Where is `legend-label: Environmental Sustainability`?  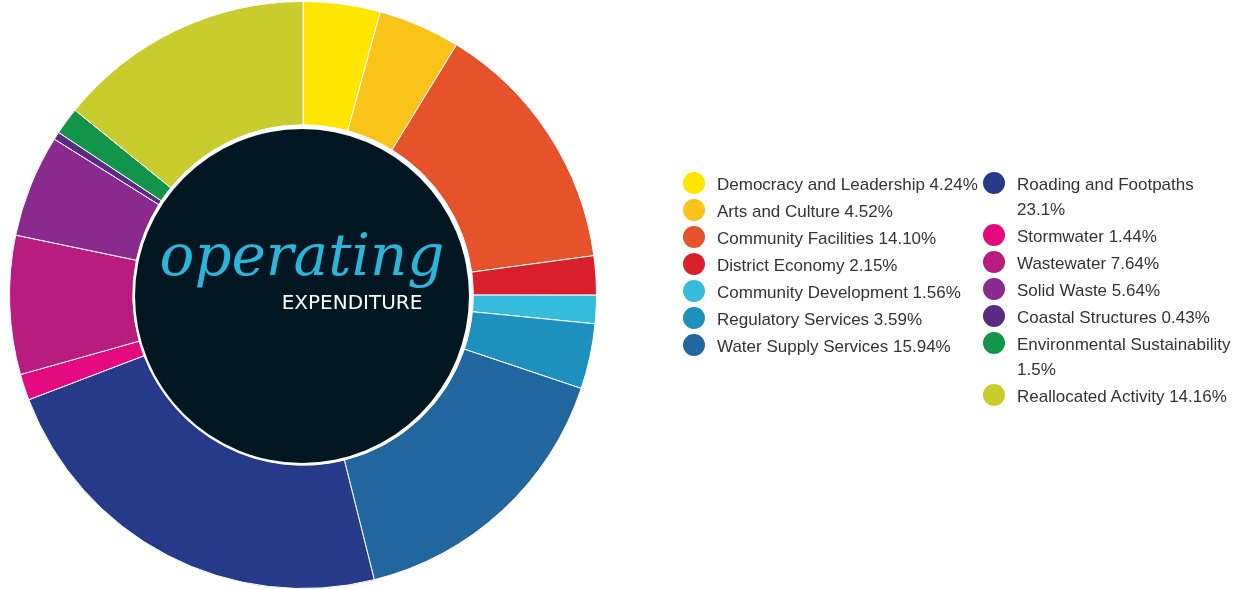
legend-label: Environmental Sustainability is located at coordinates (1124, 344).